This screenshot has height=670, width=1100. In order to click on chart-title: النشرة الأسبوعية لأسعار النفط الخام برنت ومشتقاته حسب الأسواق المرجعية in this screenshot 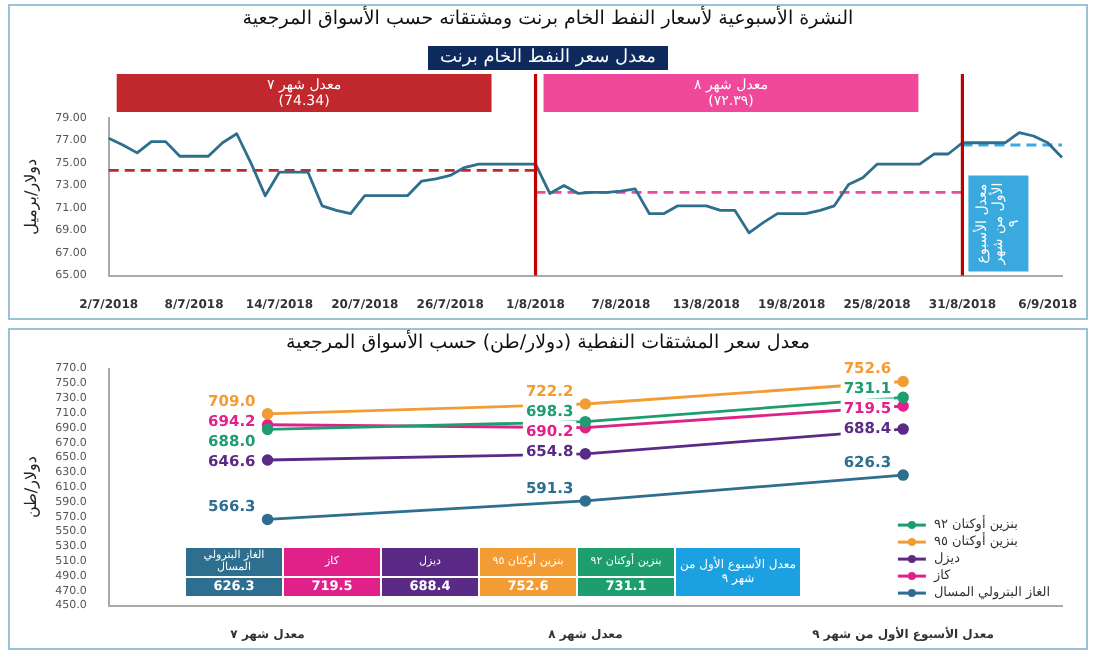, I will do `click(548, 19)`.